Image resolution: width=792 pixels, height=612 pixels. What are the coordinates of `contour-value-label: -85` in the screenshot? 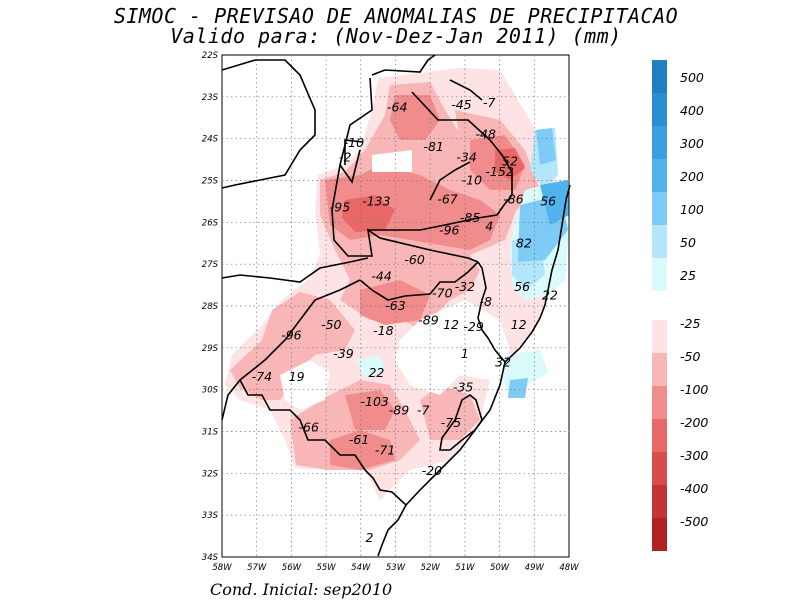 It's located at (470, 217).